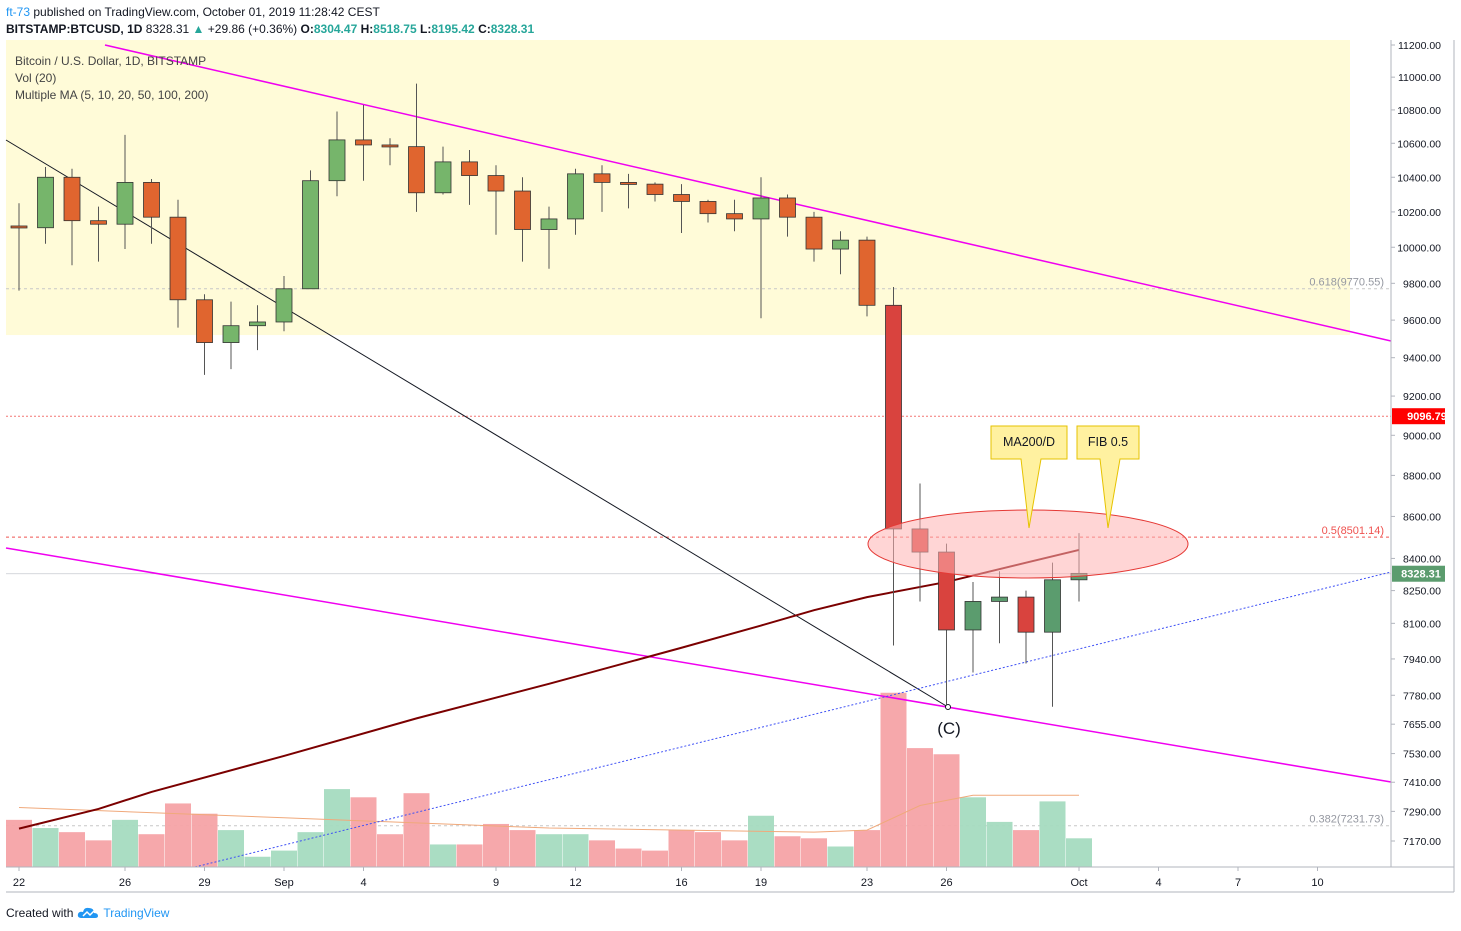 The image size is (1461, 931). Describe the element at coordinates (1422, 321) in the screenshot. I see `y-tick-label: 9600.00` at that location.